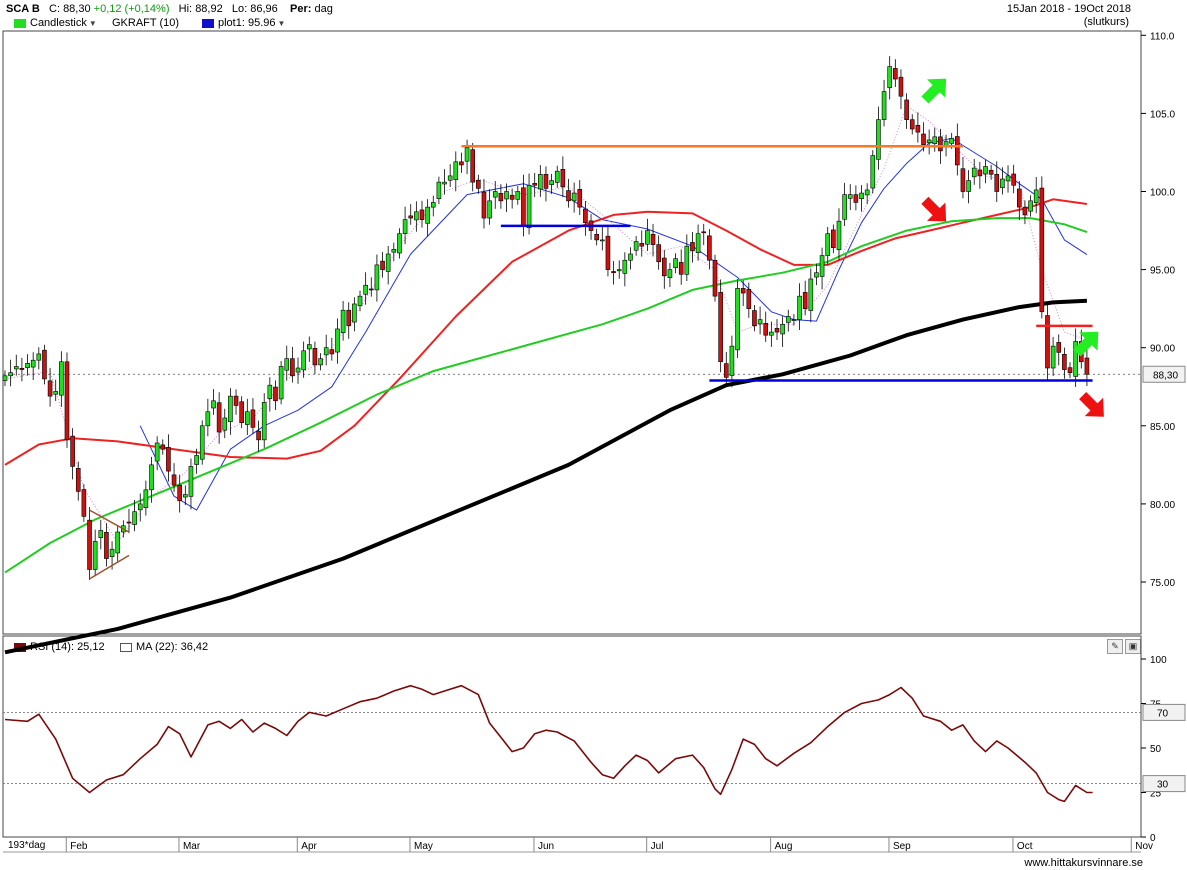 This screenshot has height=870, width=1187. I want to click on rsi-panel, so click(572, 743).